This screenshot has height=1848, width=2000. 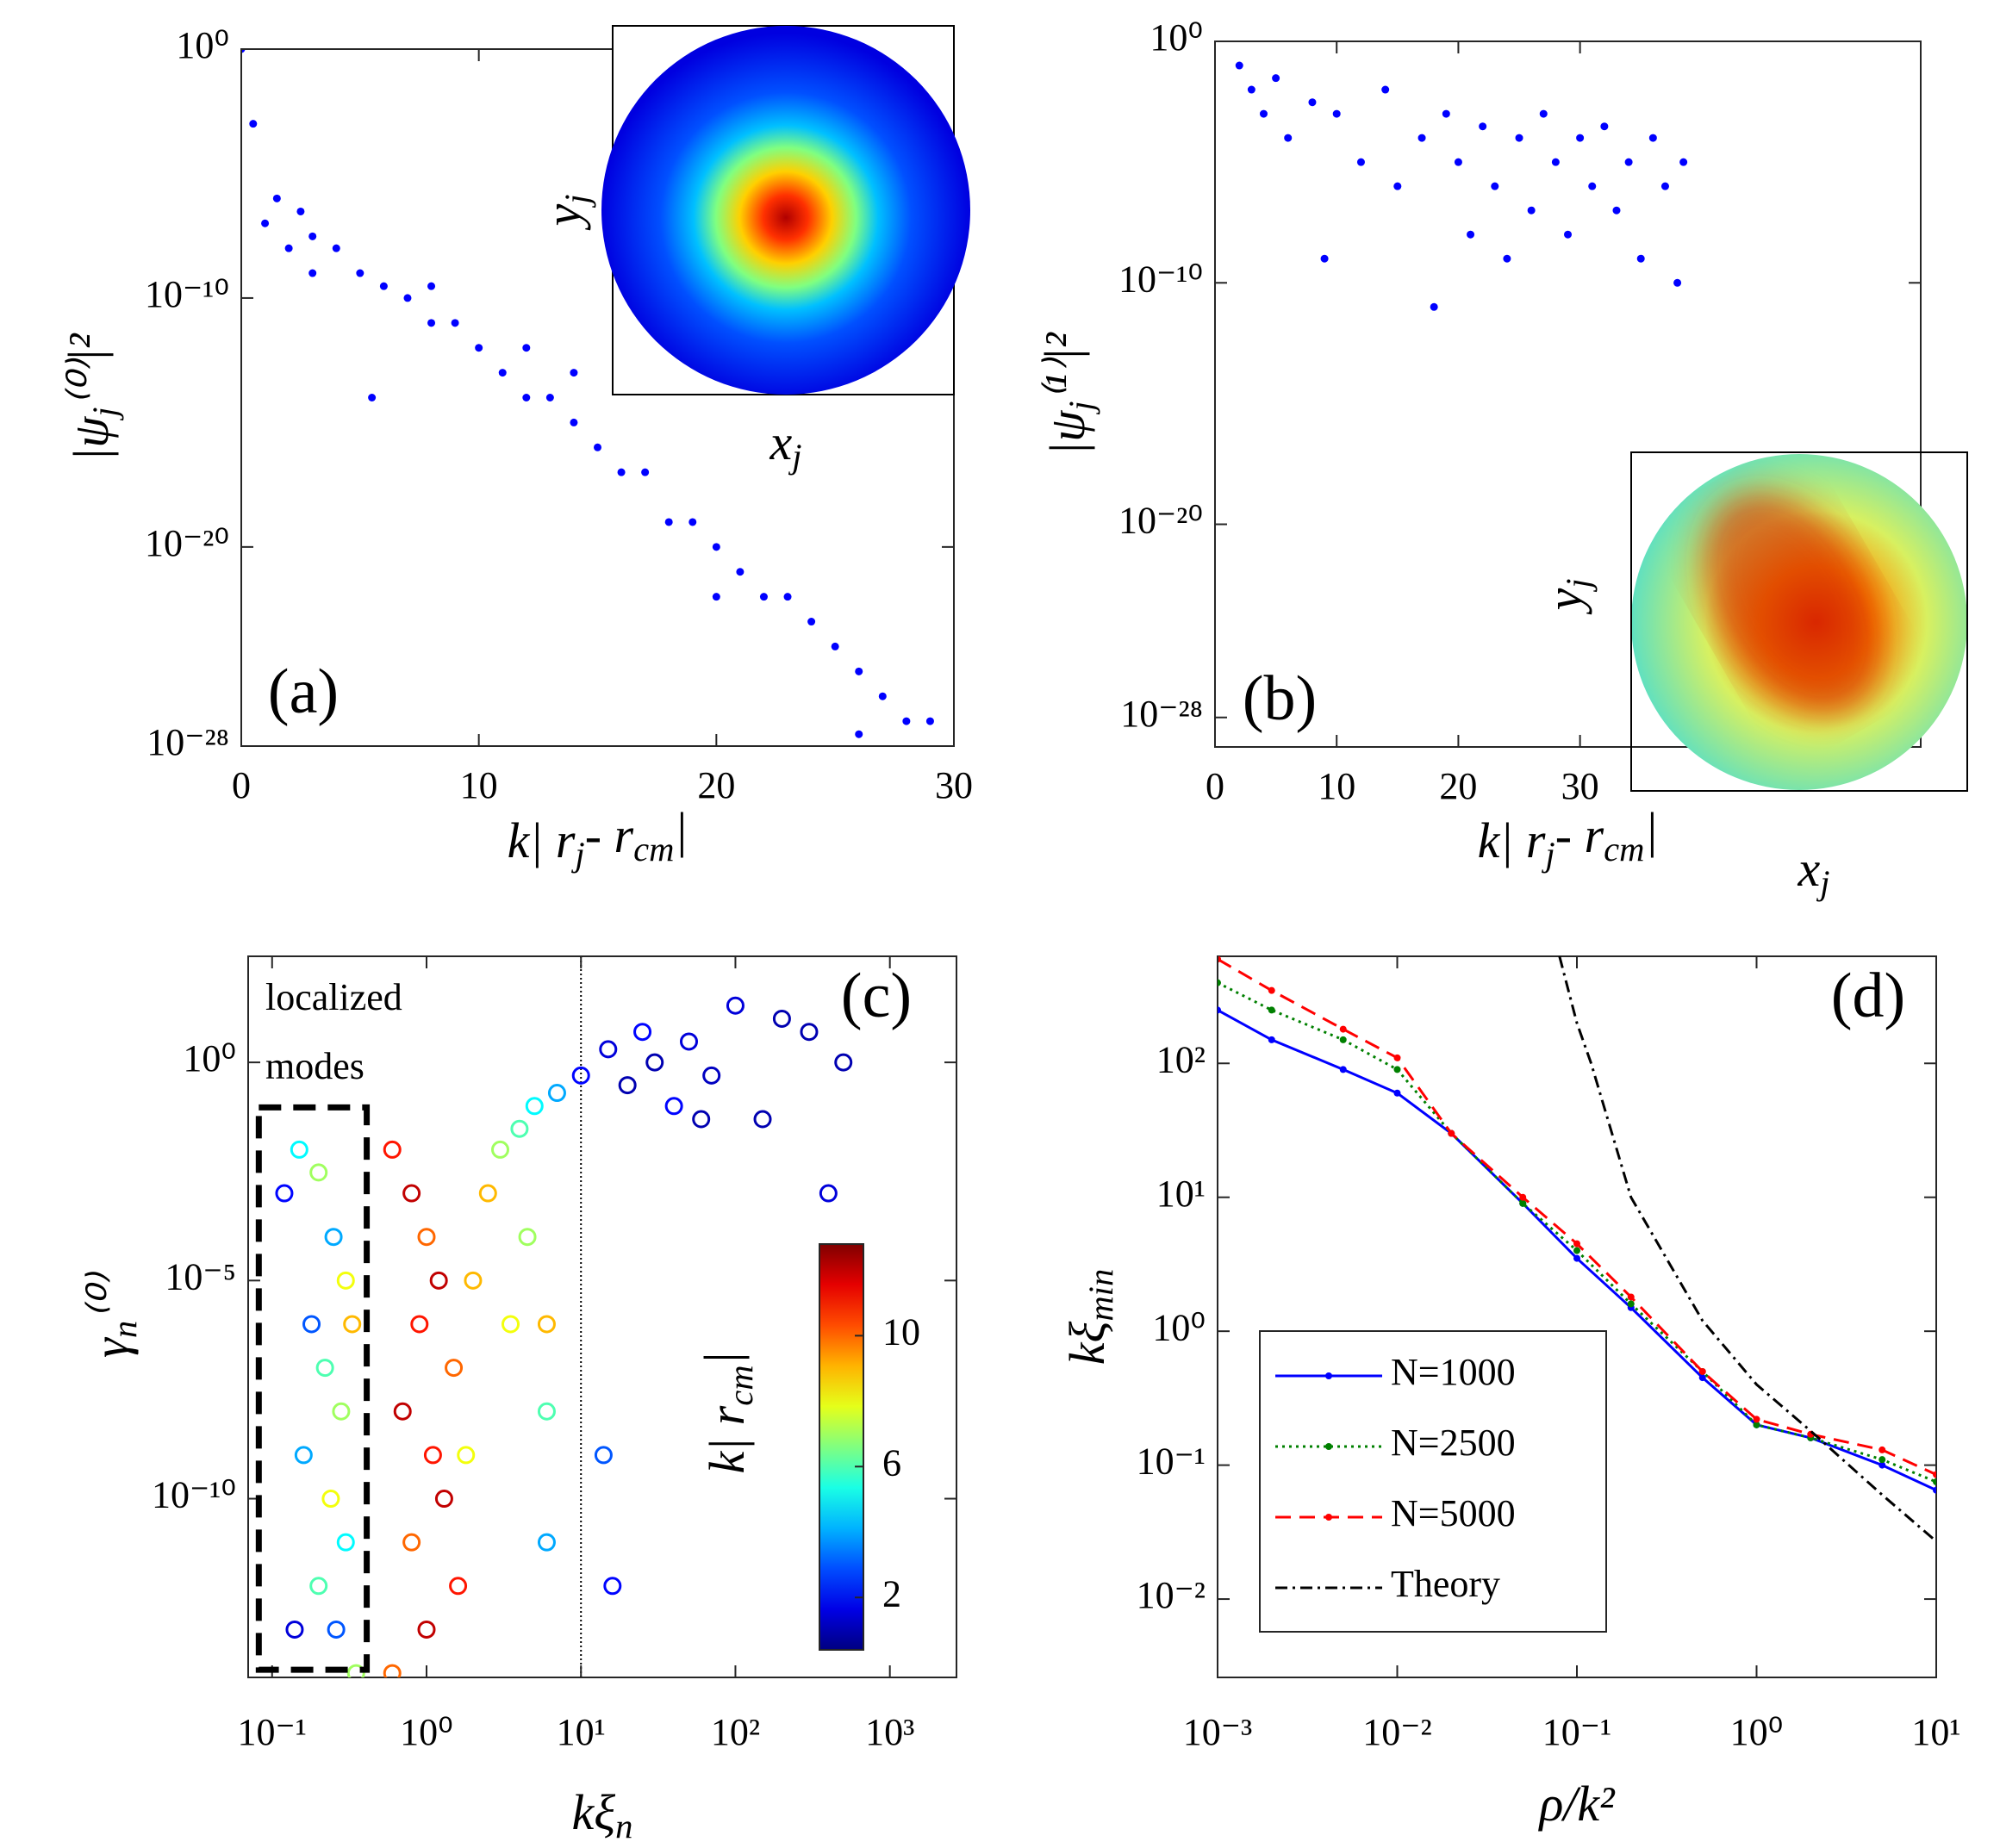 What do you see at coordinates (1171, 1595) in the screenshot?
I see `y-tick-label: 10⁻²` at bounding box center [1171, 1595].